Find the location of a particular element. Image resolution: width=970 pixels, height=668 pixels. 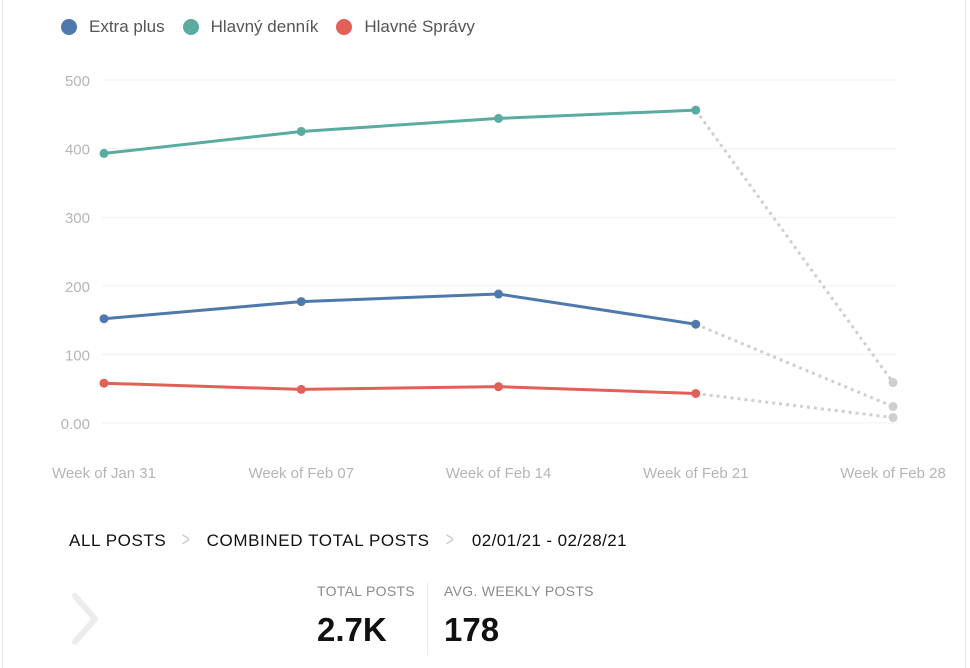

avg-weekly-posts-label: AVG. WEEKLY POSTS is located at coordinates (519, 591).